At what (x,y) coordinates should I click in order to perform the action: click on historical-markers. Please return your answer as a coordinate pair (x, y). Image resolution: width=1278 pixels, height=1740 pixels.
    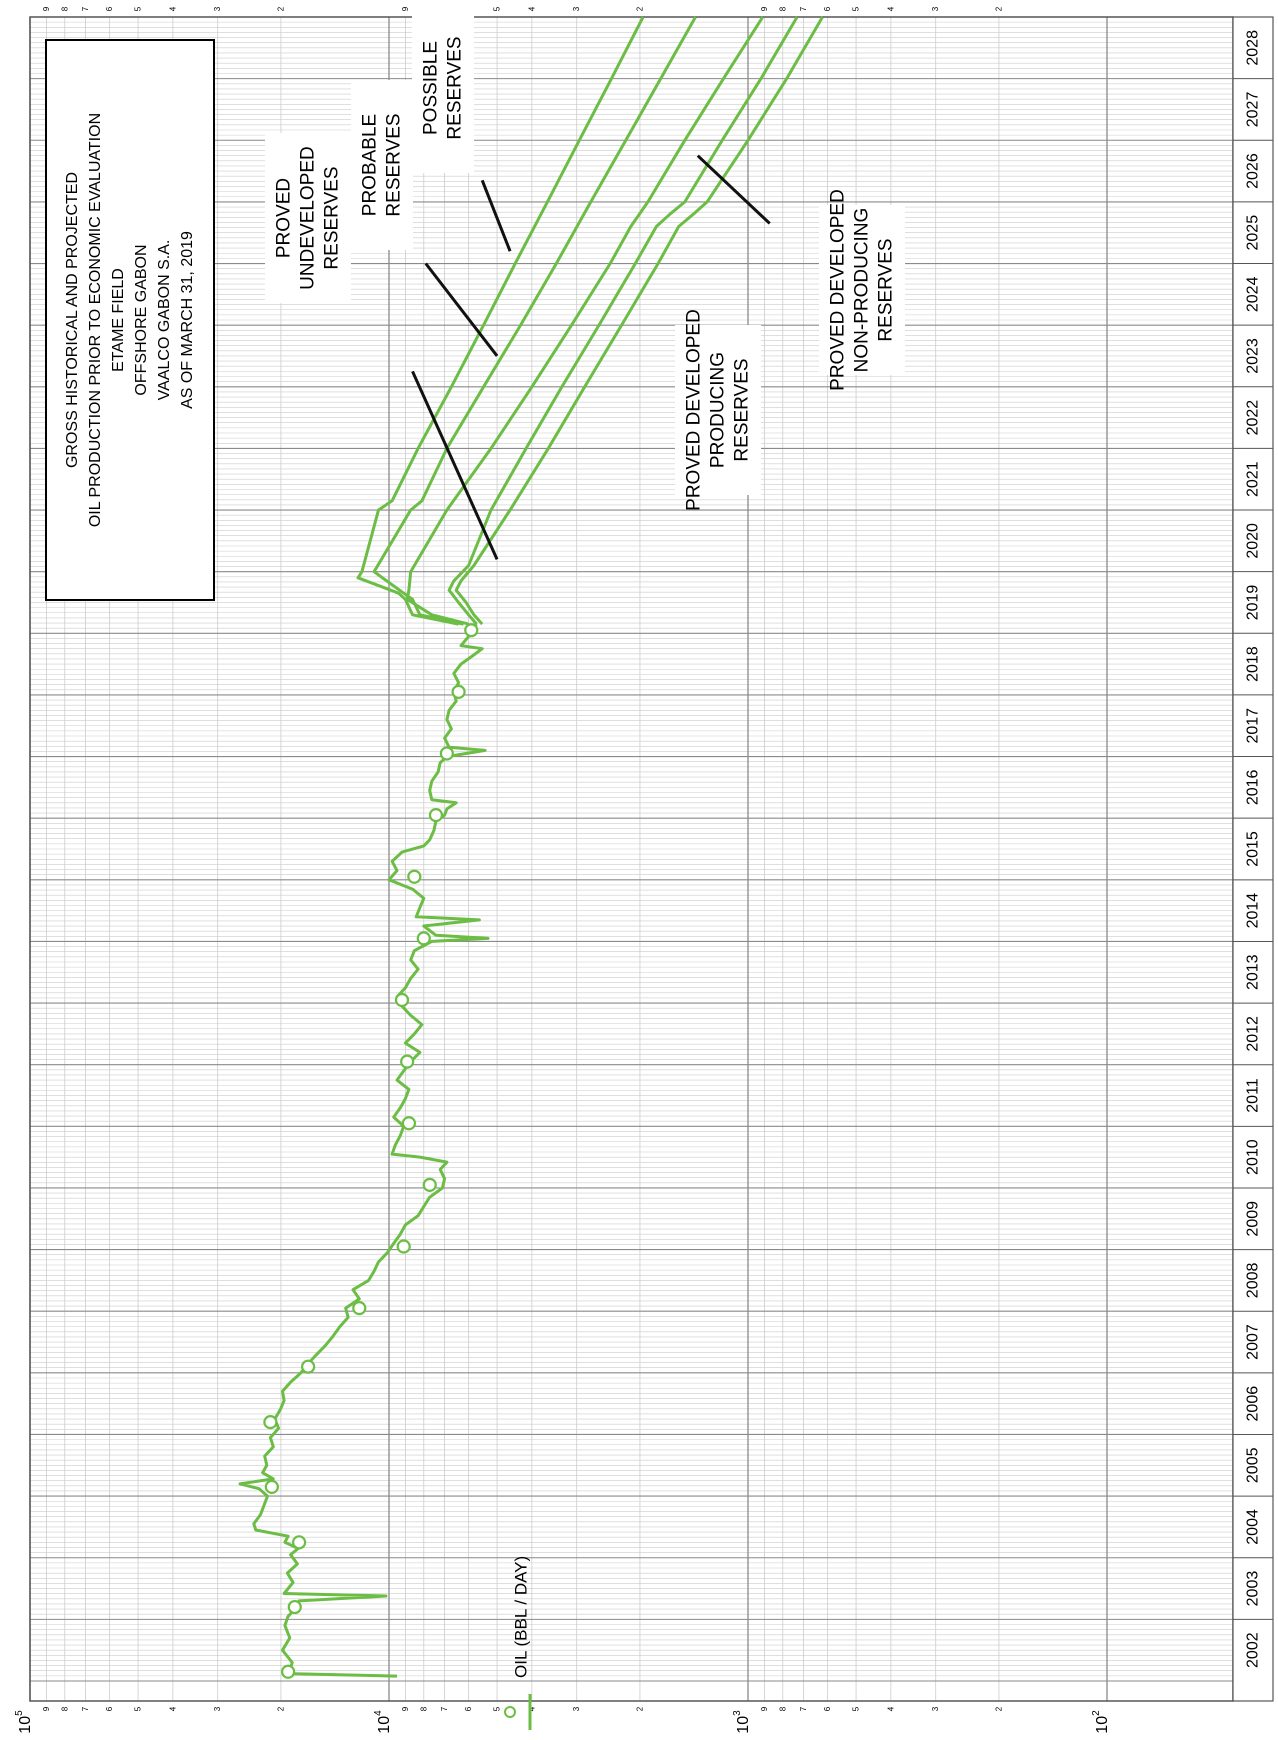
    Looking at the image, I should click on (371, 1151).